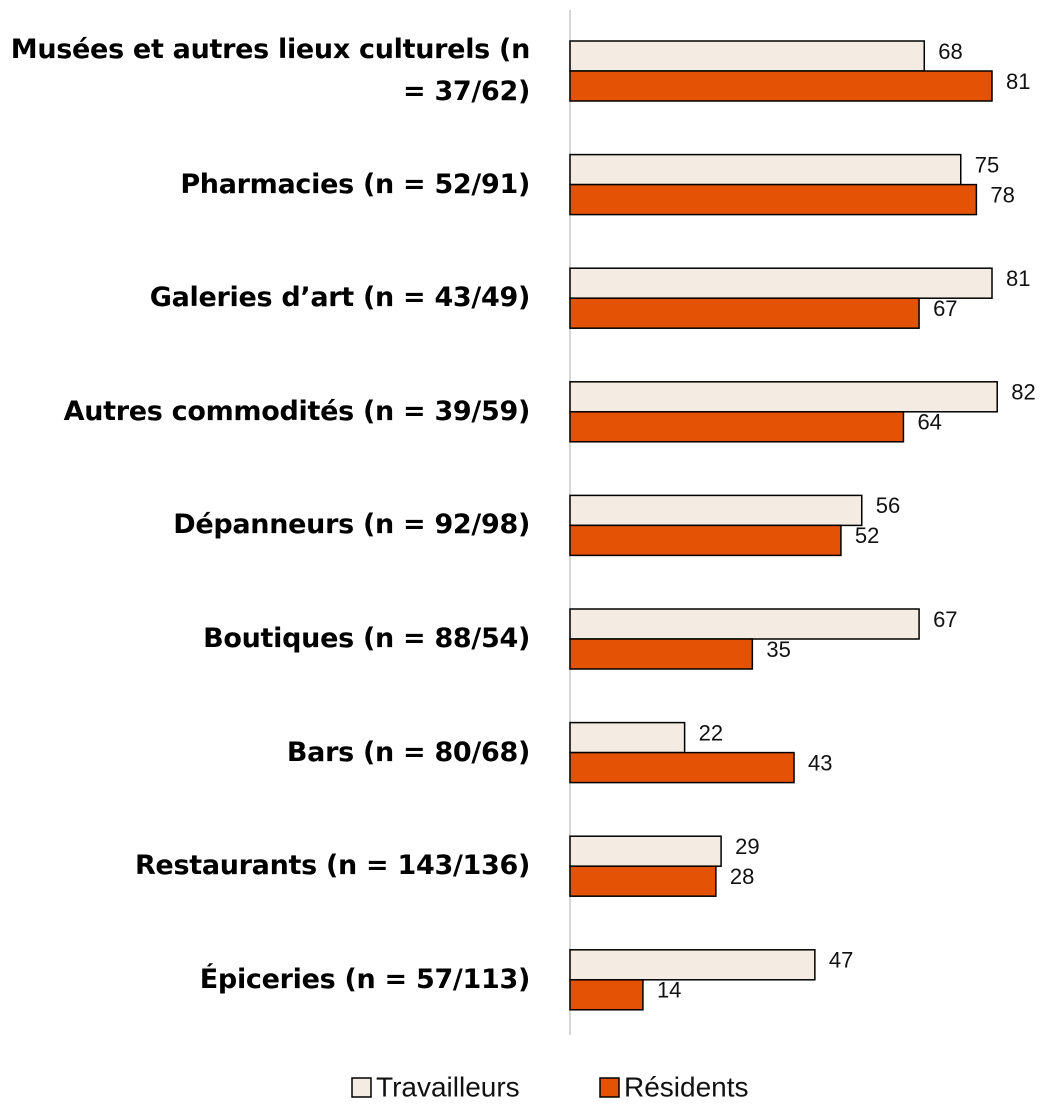  I want to click on value-label: 22, so click(711, 732).